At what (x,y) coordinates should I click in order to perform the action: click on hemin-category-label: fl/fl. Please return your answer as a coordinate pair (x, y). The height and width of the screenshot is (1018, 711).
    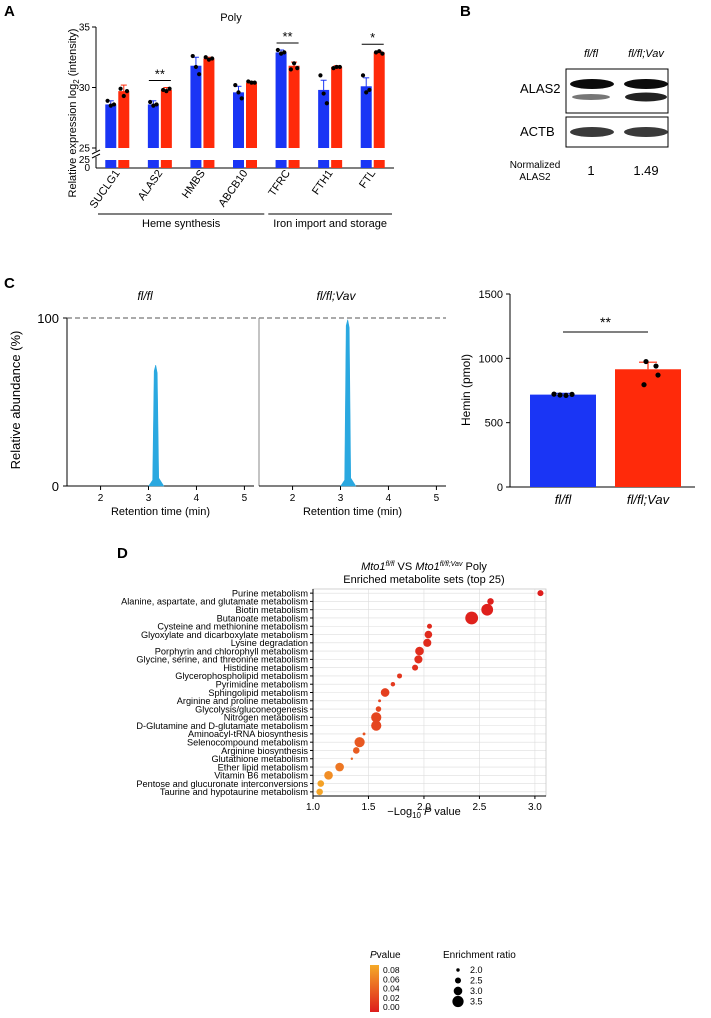
    Looking at the image, I should click on (564, 499).